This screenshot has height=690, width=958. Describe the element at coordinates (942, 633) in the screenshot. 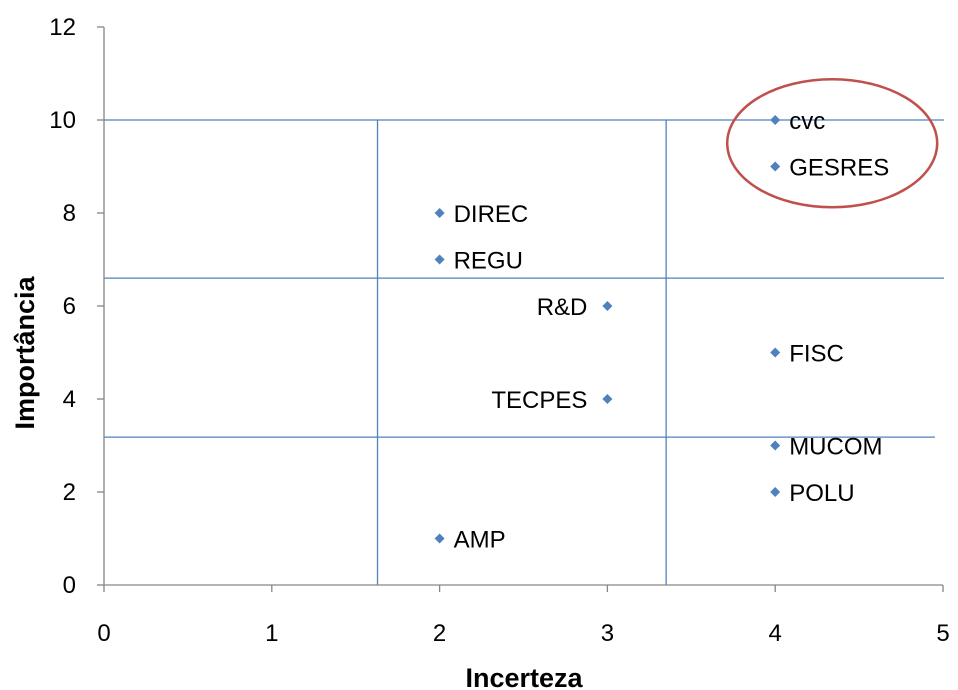

I see `x-tick-label: 5` at that location.